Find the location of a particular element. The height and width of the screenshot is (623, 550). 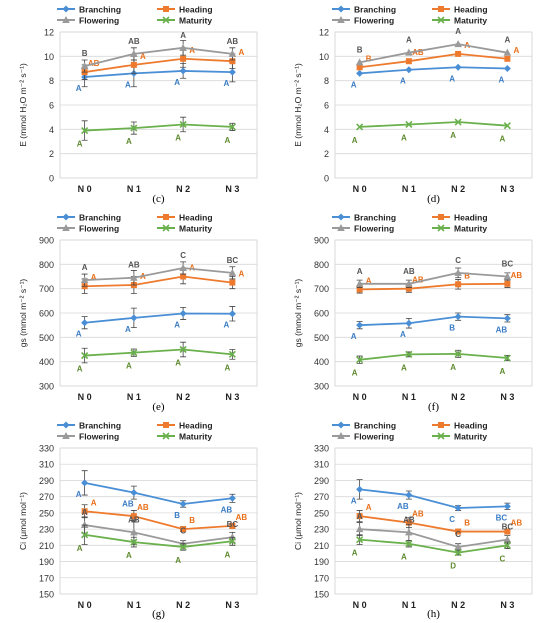

panel-label: (f) is located at coordinates (433, 407).